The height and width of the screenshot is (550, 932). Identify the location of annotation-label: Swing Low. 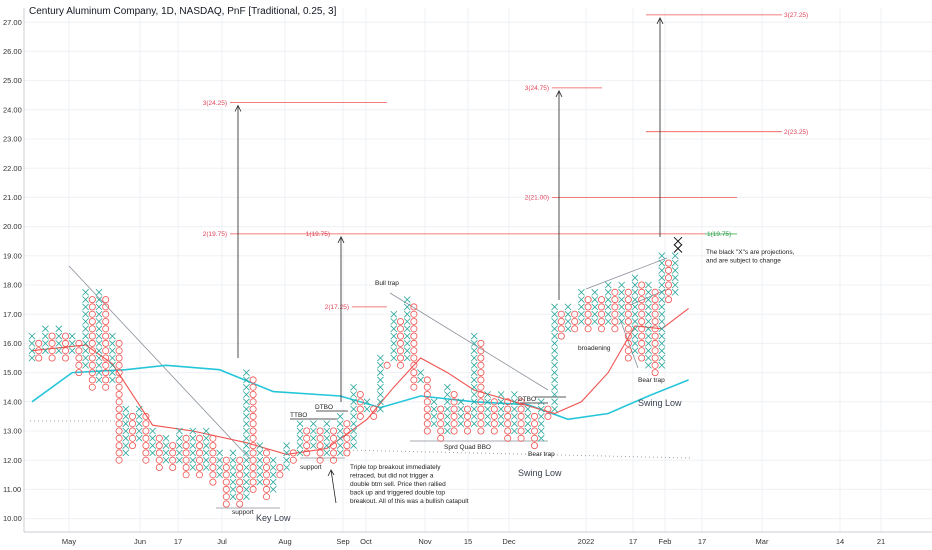
(540, 473).